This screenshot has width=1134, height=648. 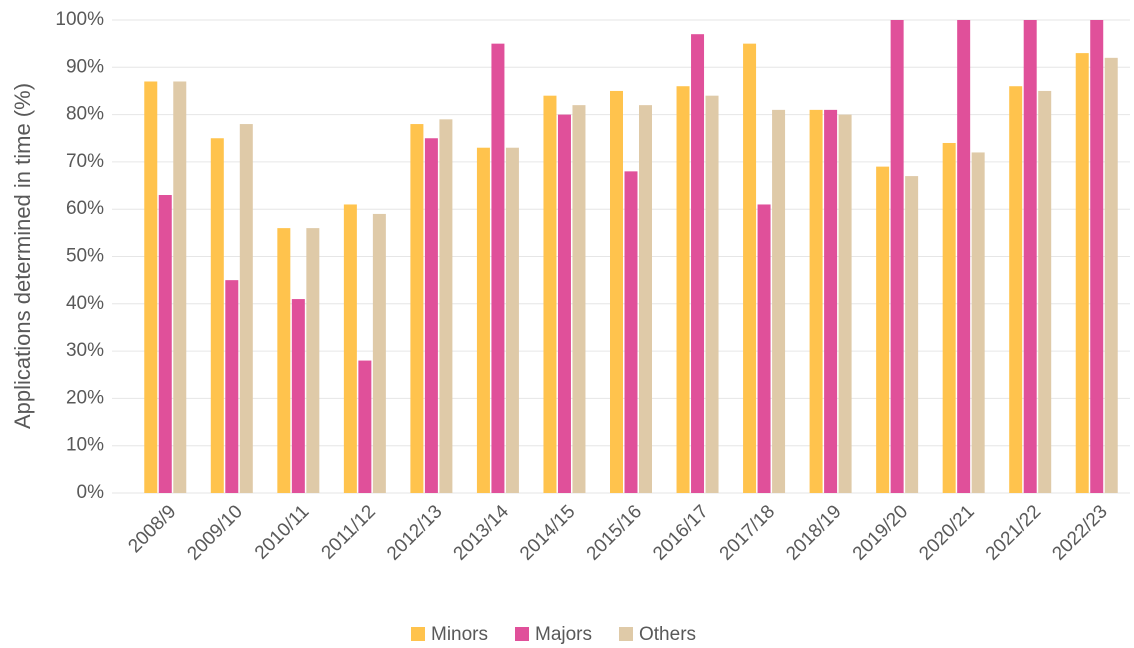 I want to click on y-tick-label: 0%, so click(x=91, y=492).